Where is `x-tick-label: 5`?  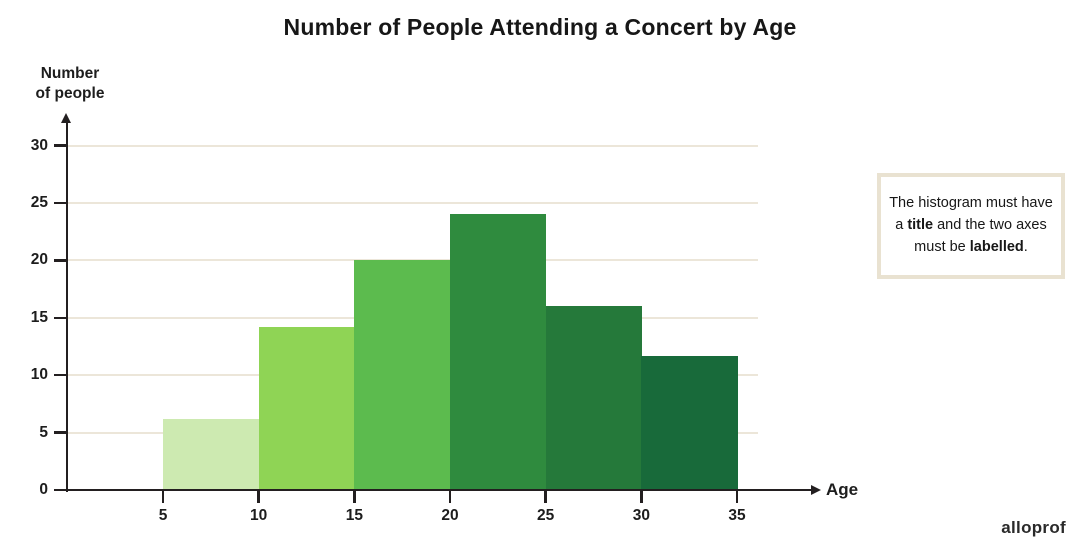
x-tick-label: 5 is located at coordinates (163, 515).